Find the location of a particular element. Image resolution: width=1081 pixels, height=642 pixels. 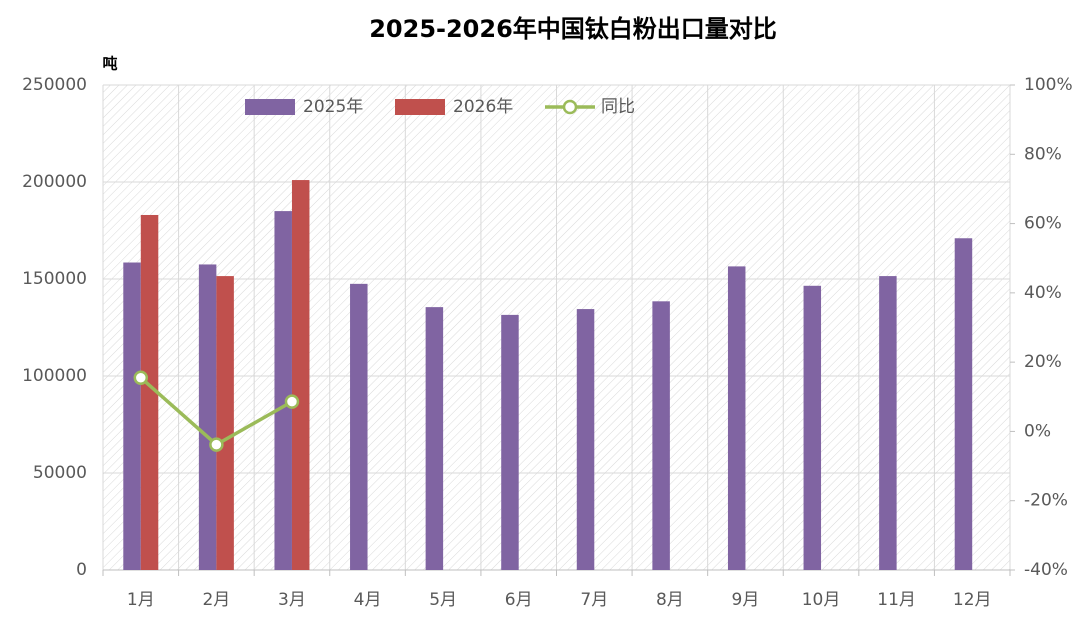

chart-title: 2025-2026年中国钛白粉出口量对比 is located at coordinates (573, 29).